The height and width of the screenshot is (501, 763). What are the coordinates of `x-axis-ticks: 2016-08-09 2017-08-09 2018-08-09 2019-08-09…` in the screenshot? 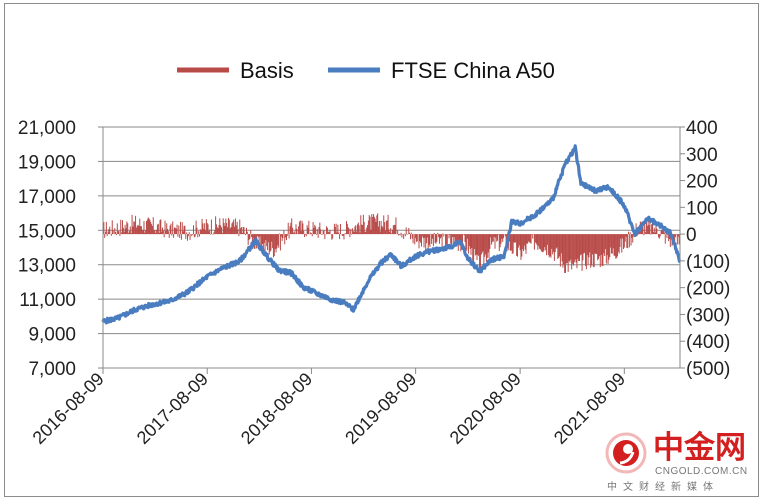 It's located at (329, 408).